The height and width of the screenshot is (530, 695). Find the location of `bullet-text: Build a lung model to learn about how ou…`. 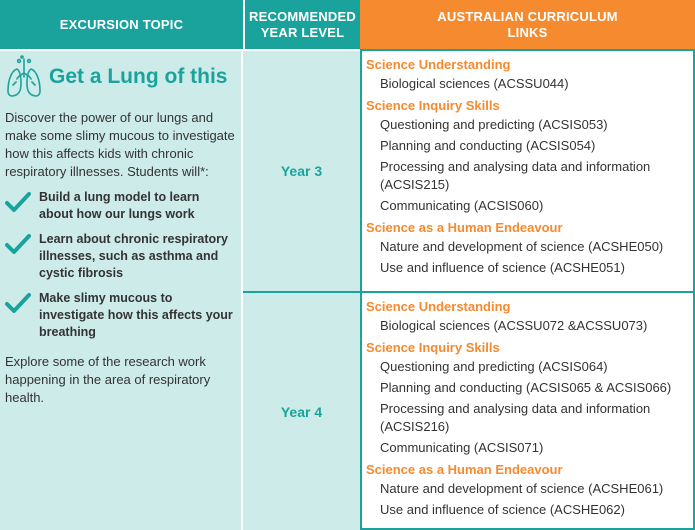

bullet-text: Build a lung model to learn about how ou… is located at coordinates (119, 205).